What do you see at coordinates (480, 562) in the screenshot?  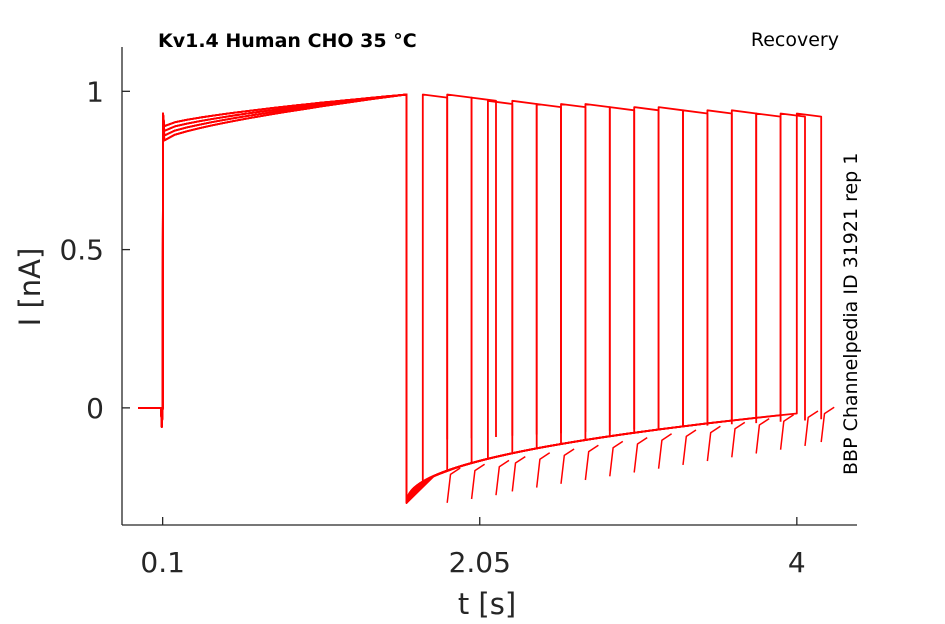 I see `x-tick-label: 2.05` at bounding box center [480, 562].